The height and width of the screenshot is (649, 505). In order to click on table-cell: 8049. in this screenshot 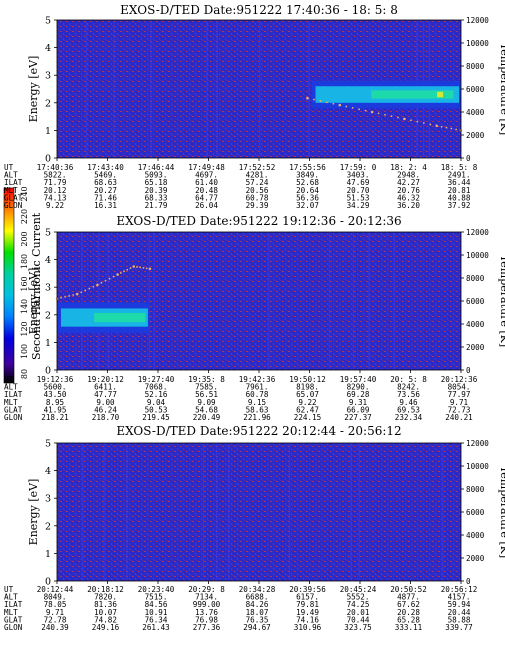, I will do `click(55, 597)`.